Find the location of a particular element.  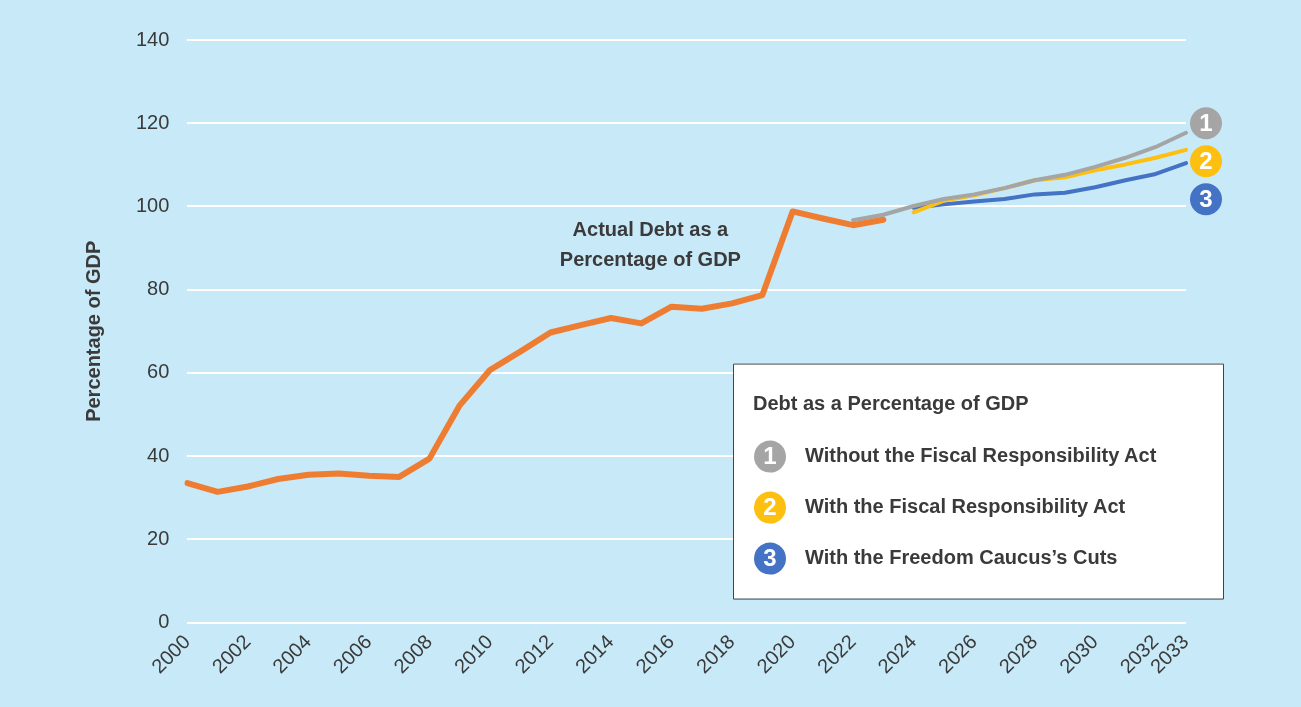

y-tick-label: 0 is located at coordinates (164, 621).